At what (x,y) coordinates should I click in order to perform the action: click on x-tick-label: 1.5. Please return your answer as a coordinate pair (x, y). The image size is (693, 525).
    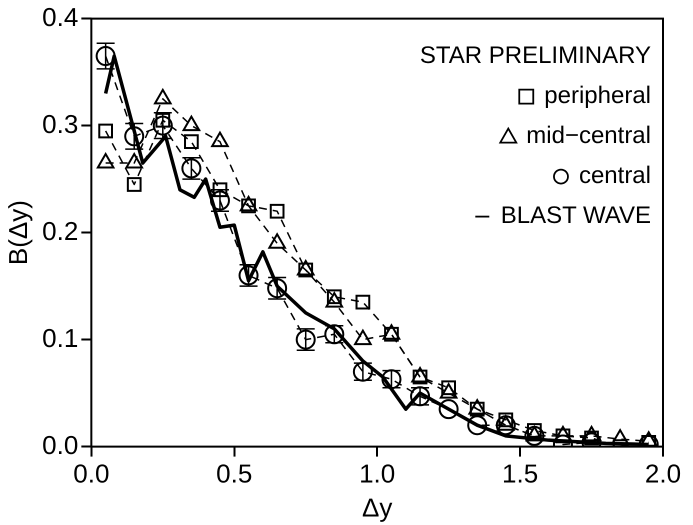
    Looking at the image, I should click on (520, 473).